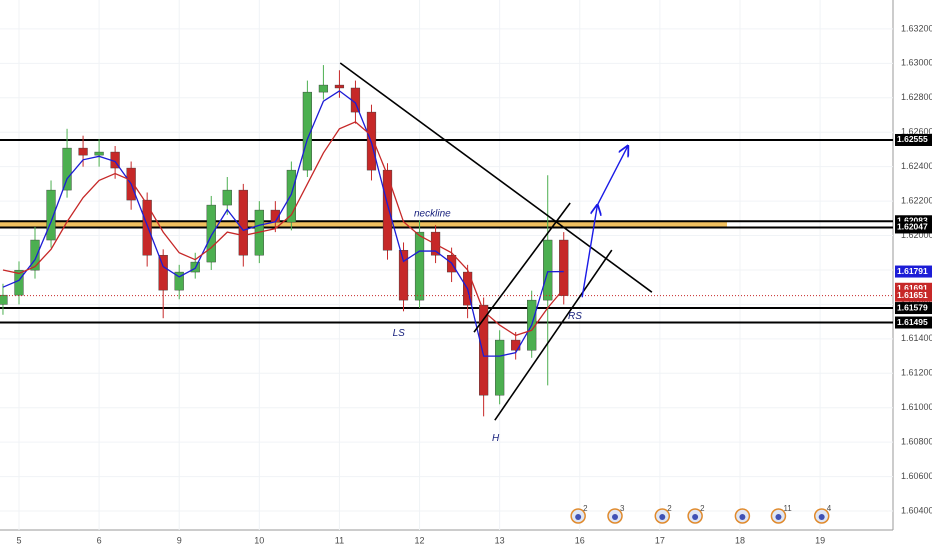  I want to click on price-box-label: 1.61579, so click(912, 307).